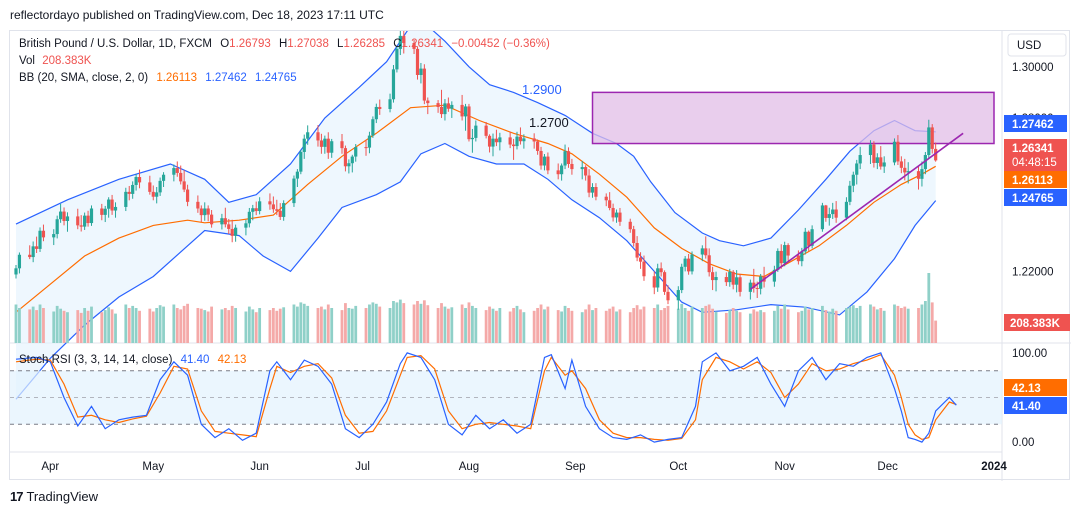 Image resolution: width=1080 pixels, height=515 pixels. Describe the element at coordinates (259, 467) in the screenshot. I see `time-tick-label: Jun` at that location.